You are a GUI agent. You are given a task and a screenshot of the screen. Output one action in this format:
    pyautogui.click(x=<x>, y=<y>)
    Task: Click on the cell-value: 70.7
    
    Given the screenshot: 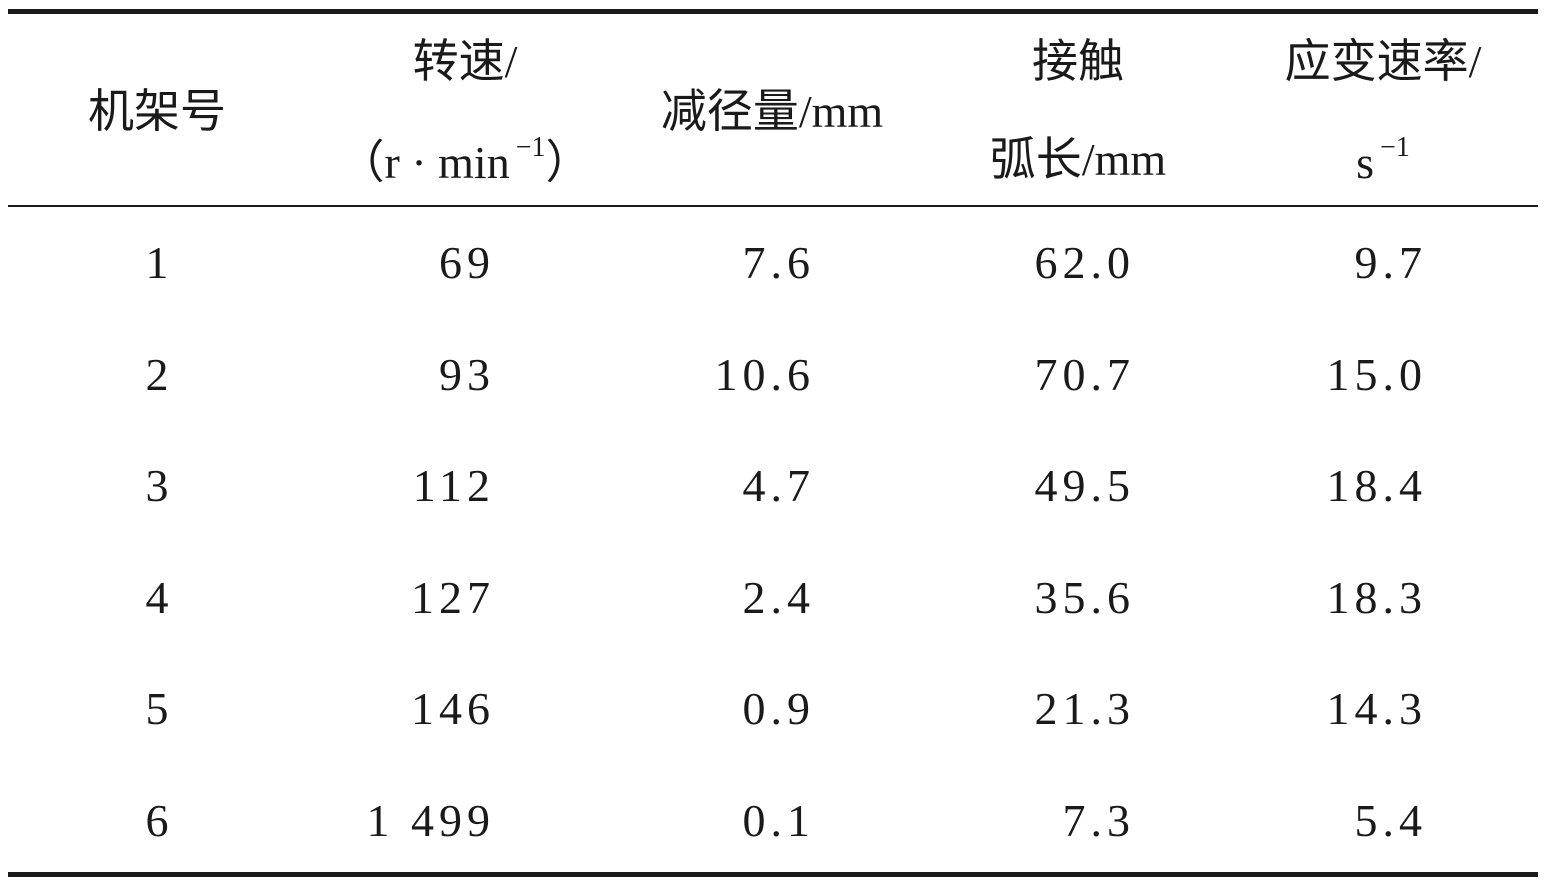 What is the action you would take?
    pyautogui.click(x=1084, y=374)
    